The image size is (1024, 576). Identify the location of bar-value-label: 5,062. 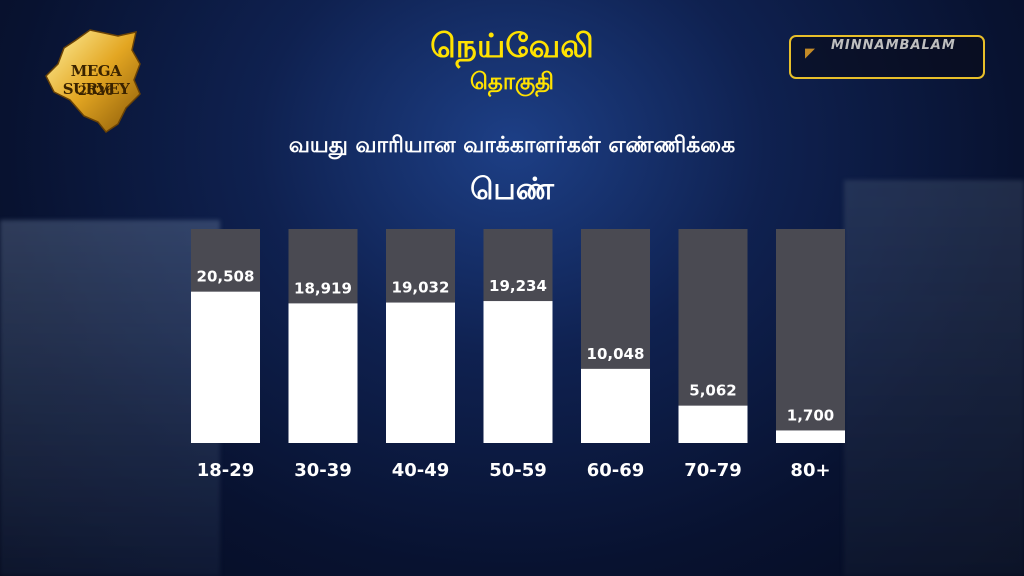
(712, 391).